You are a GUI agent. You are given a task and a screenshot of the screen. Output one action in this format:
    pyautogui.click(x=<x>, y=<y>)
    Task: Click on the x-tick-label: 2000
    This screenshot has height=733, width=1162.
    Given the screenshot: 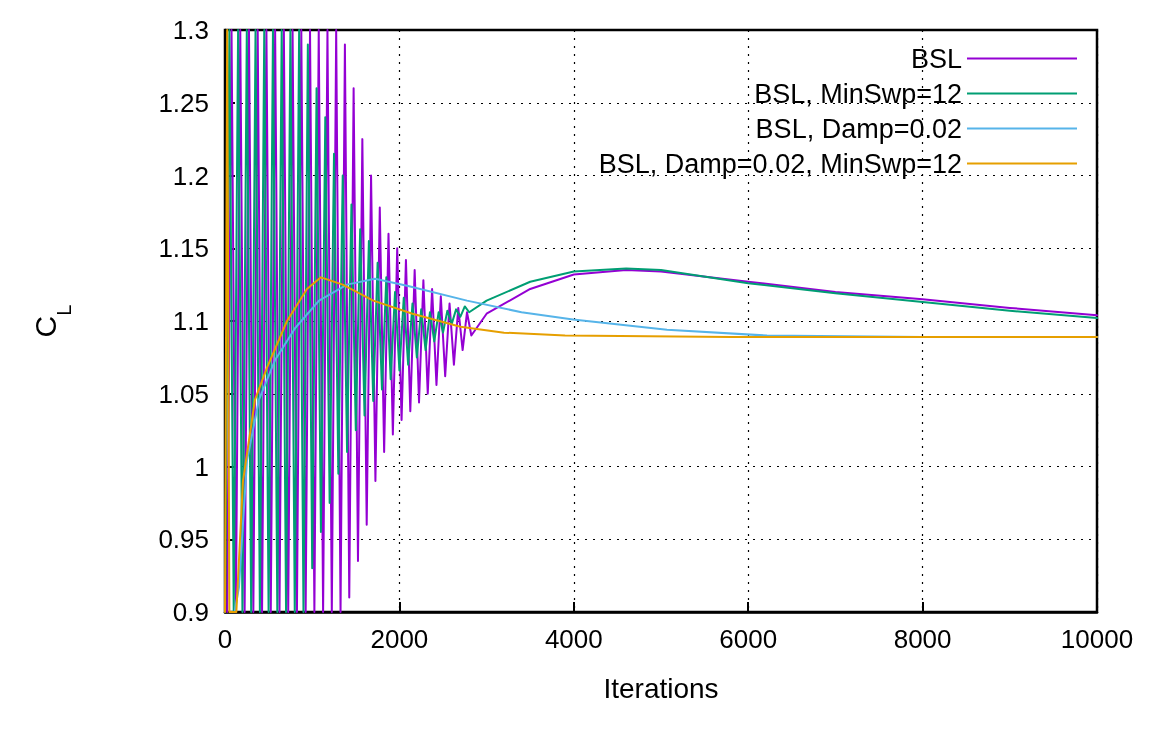 What is the action you would take?
    pyautogui.click(x=399, y=639)
    